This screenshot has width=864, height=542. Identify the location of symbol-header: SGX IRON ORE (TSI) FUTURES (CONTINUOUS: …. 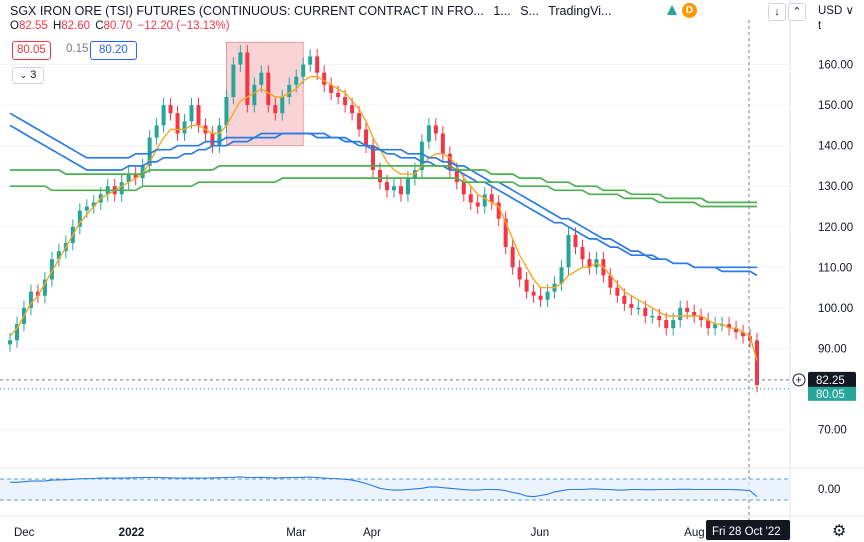
(310, 11).